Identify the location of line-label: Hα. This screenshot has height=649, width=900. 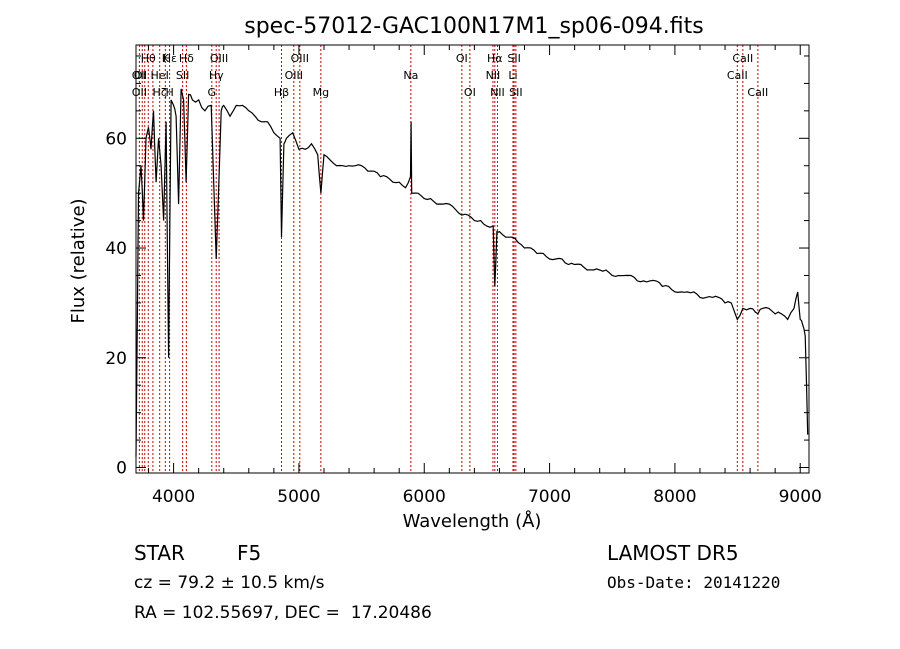
(495, 58).